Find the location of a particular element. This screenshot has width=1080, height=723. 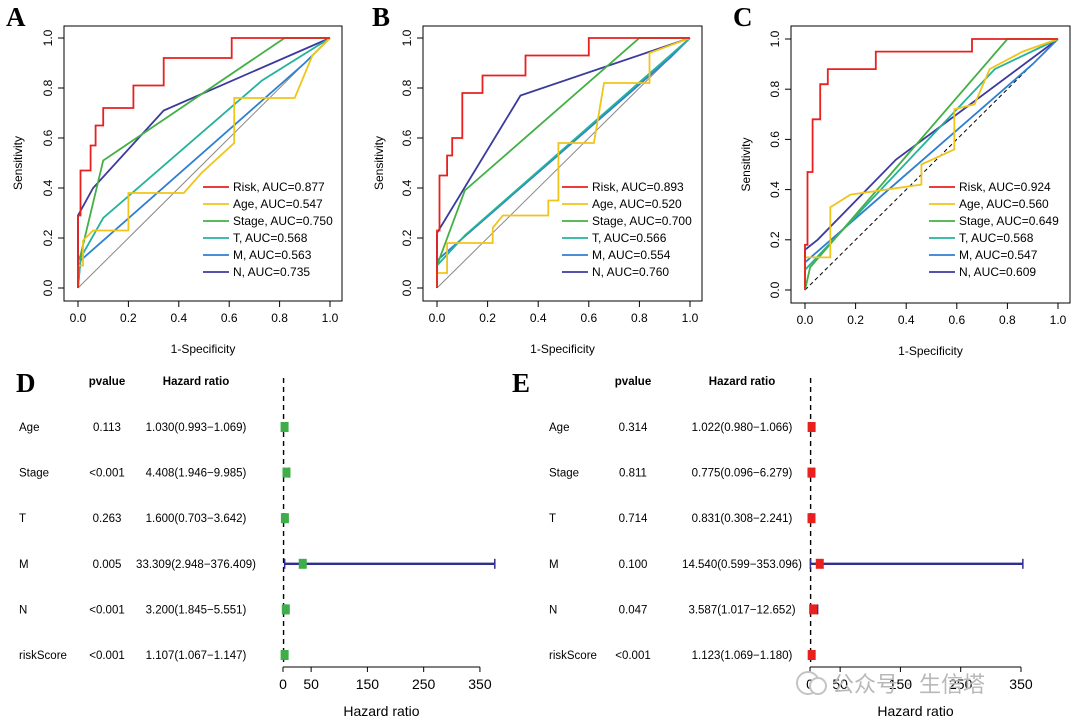

x-tick-label-e: 50 is located at coordinates (840, 684).